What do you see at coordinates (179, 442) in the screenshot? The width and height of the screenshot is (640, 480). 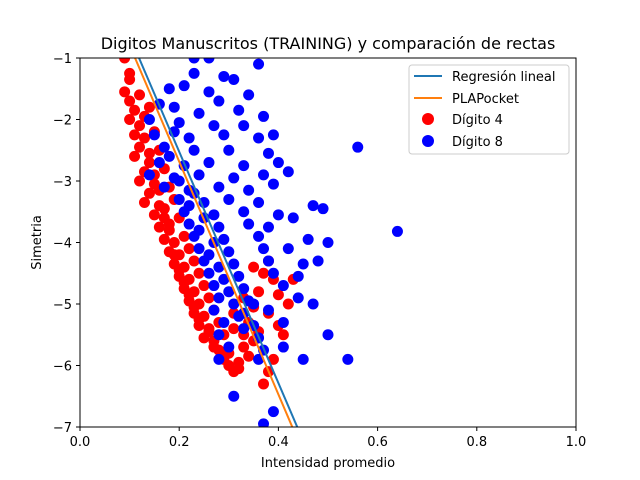 I see `x-tick-label: 0.2` at bounding box center [179, 442].